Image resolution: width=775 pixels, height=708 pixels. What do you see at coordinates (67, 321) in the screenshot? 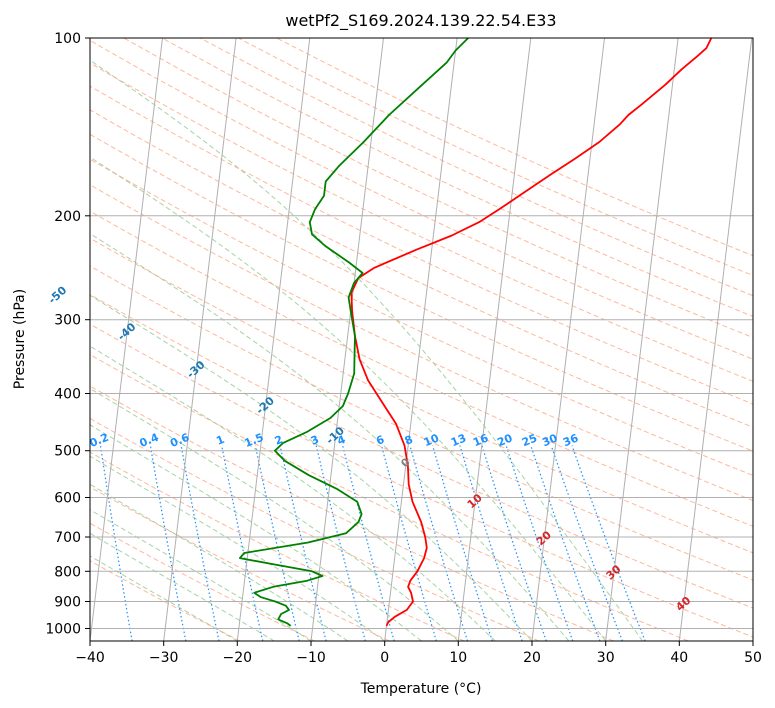
I see `y-tick-label: 300` at bounding box center [67, 321].